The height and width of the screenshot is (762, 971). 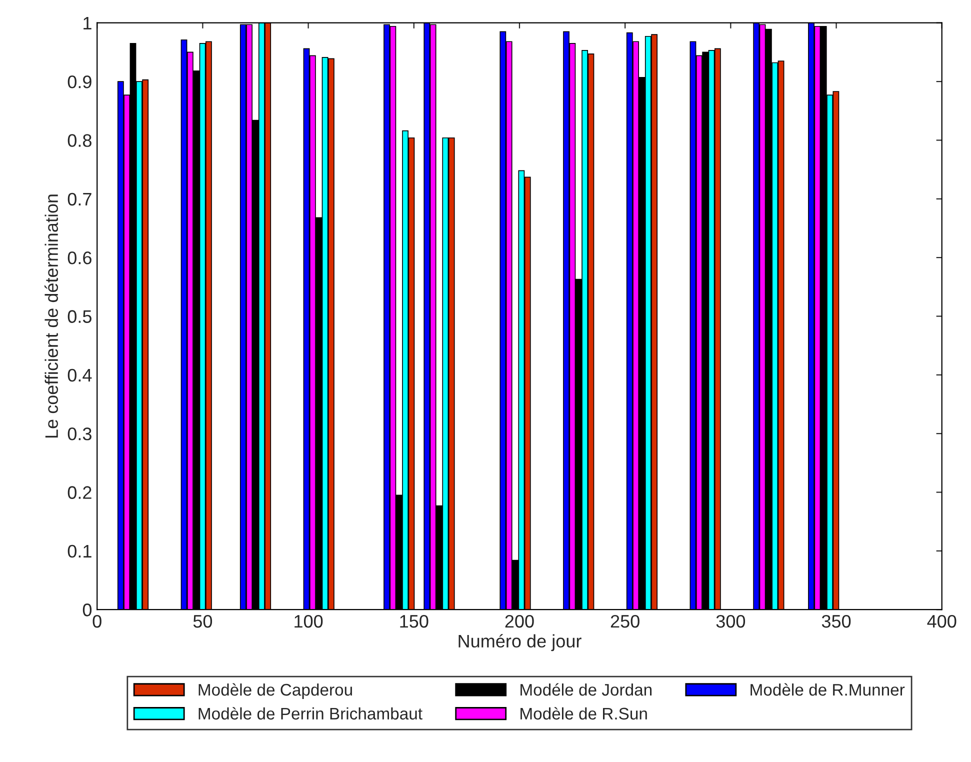 I want to click on x-tick-label: 250, so click(x=625, y=621).